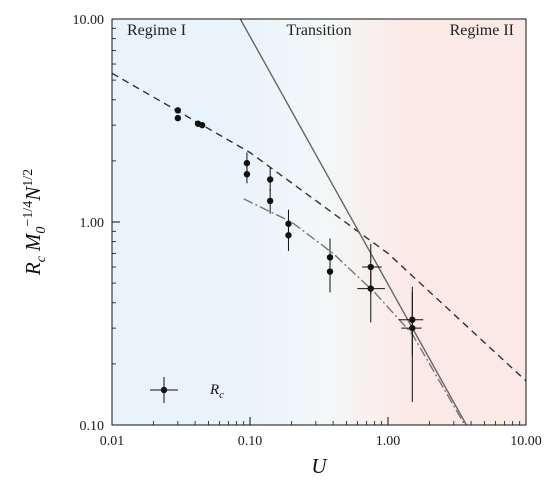 The image size is (546, 483). Describe the element at coordinates (482, 30) in the screenshot. I see `regime-label-3: Regime II` at that location.